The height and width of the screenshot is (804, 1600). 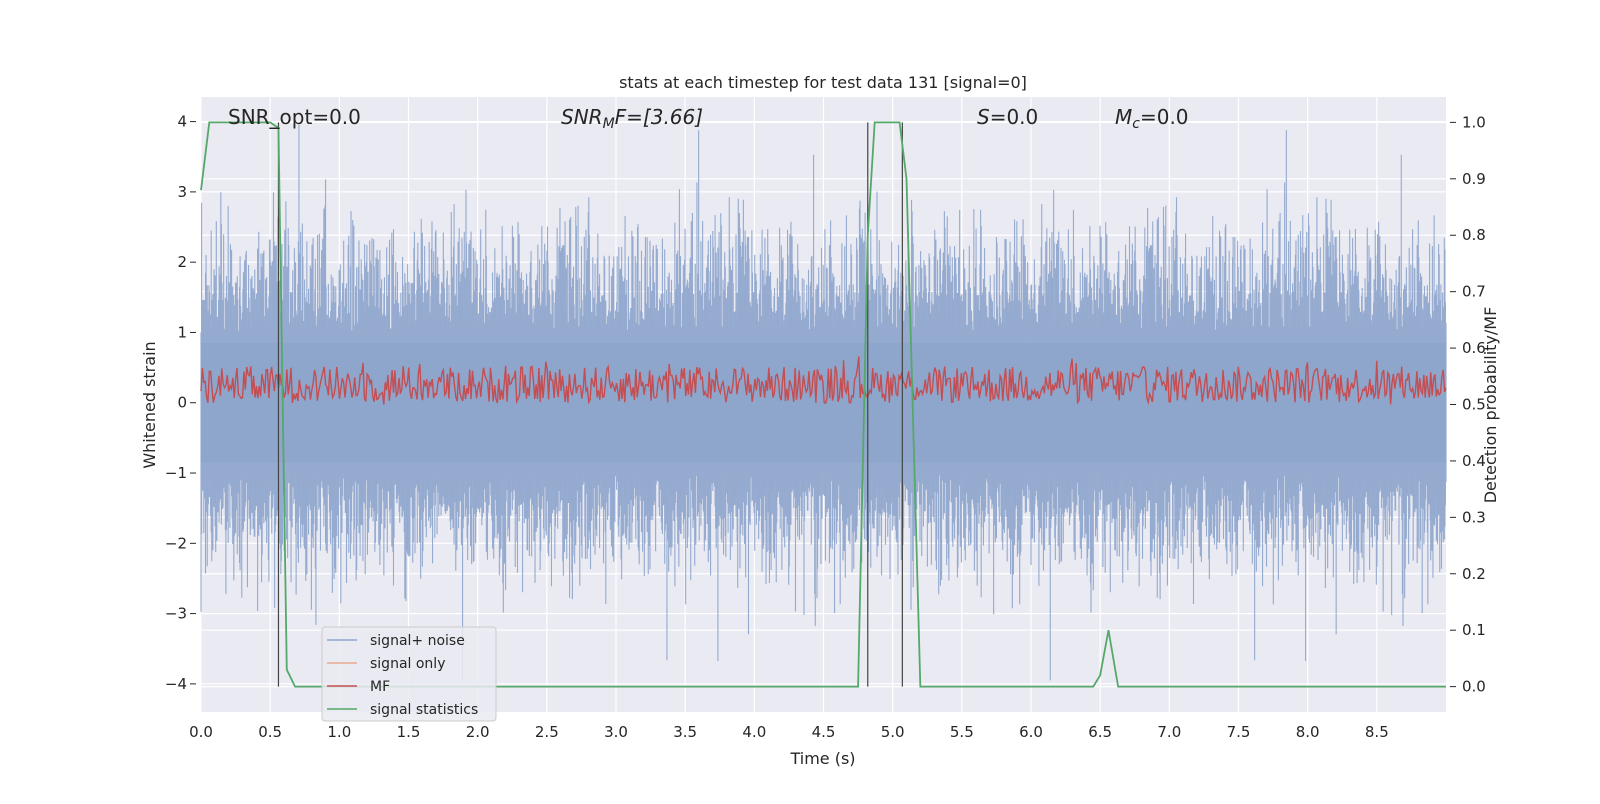 I want to click on y-tick-label-left: −4, so click(x=176, y=684).